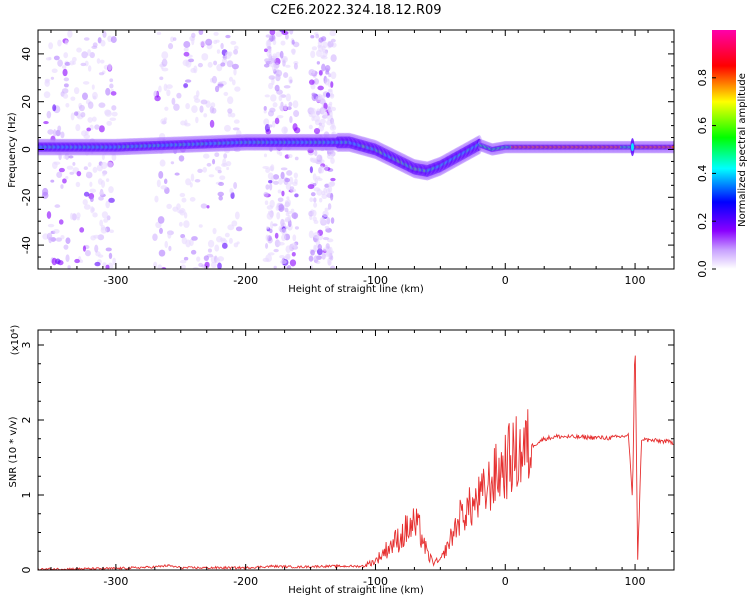  Describe the element at coordinates (26, 345) in the screenshot. I see `y-tick-label: 3` at that location.